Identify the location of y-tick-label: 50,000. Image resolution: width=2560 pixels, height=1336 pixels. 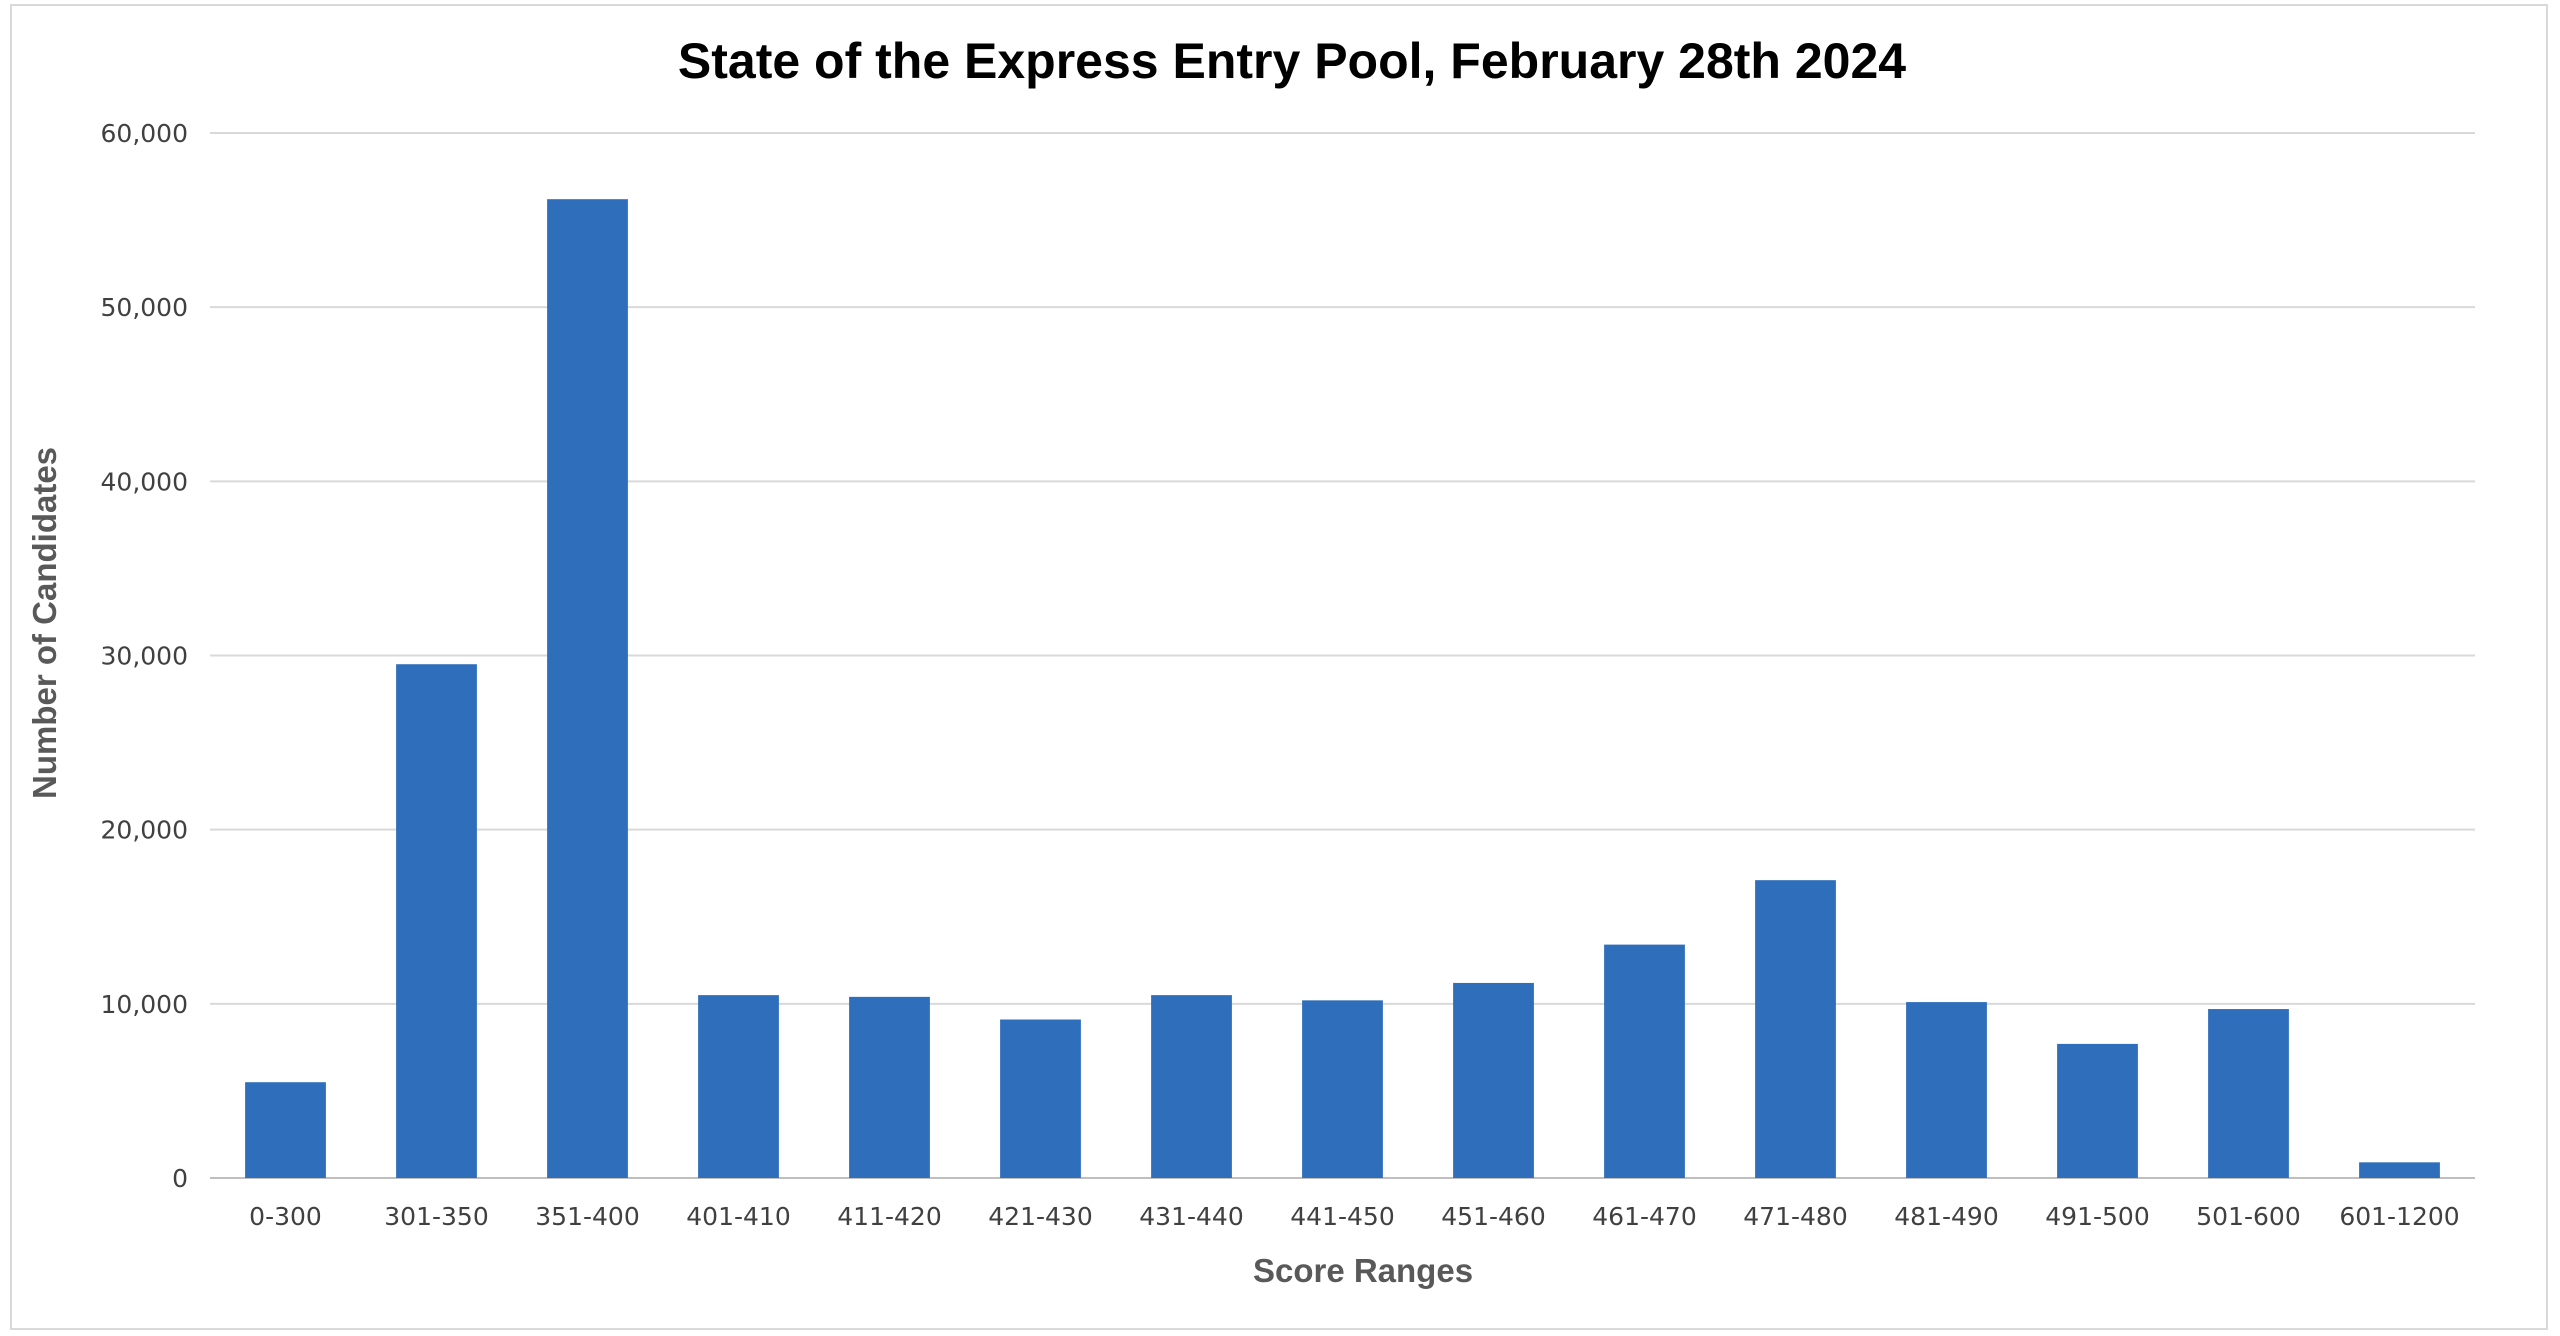
(144, 307).